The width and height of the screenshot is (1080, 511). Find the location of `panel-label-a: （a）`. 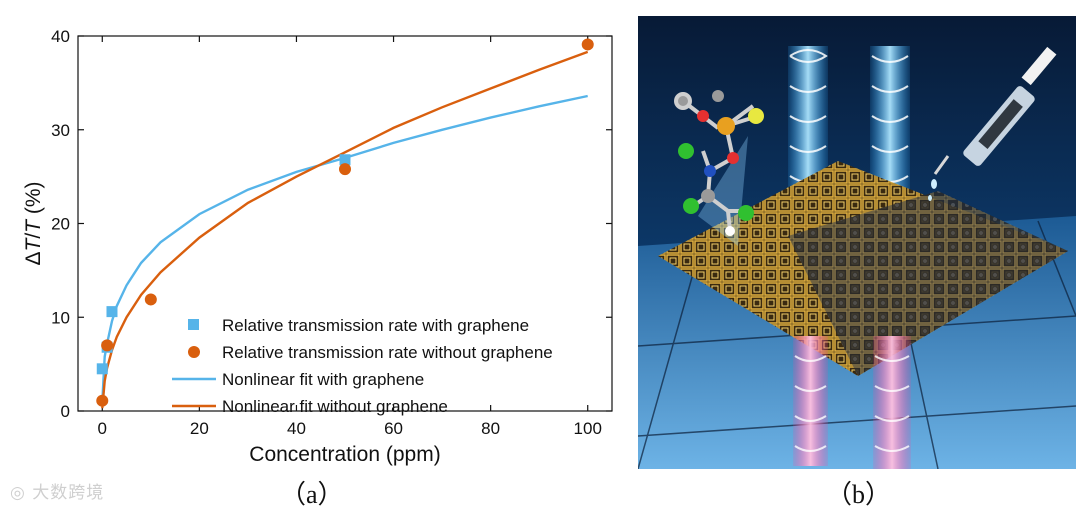

panel-label-a: （a） is located at coordinates (312, 494).